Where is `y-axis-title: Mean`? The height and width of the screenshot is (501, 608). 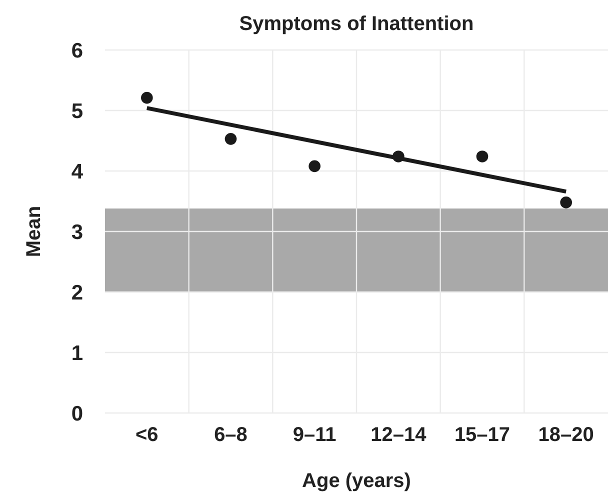 y-axis-title: Mean is located at coordinates (34, 232).